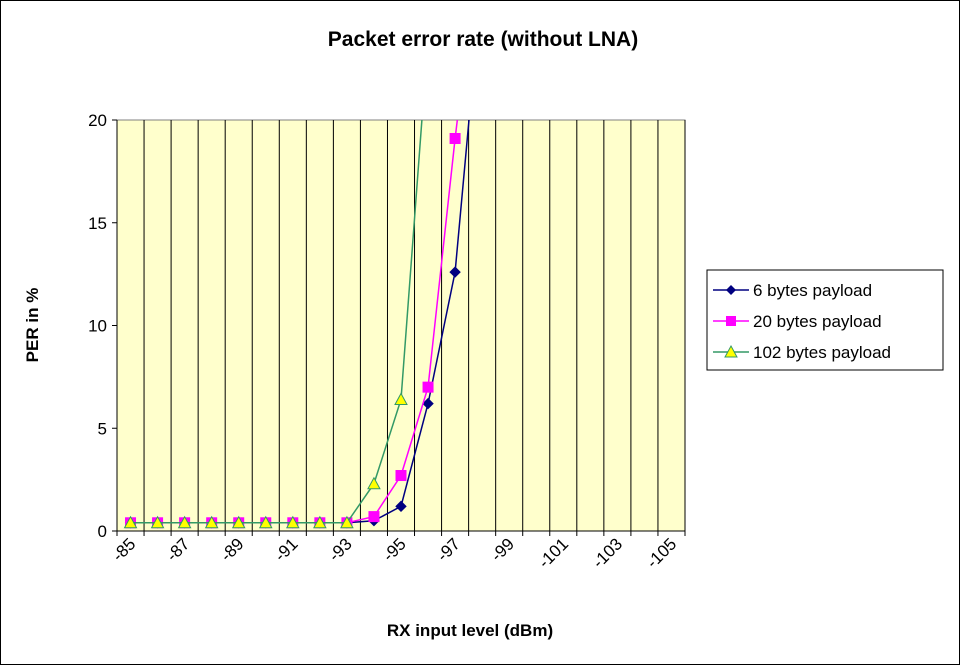  Describe the element at coordinates (470, 630) in the screenshot. I see `x-axis-label: RX input level (dBm)` at that location.